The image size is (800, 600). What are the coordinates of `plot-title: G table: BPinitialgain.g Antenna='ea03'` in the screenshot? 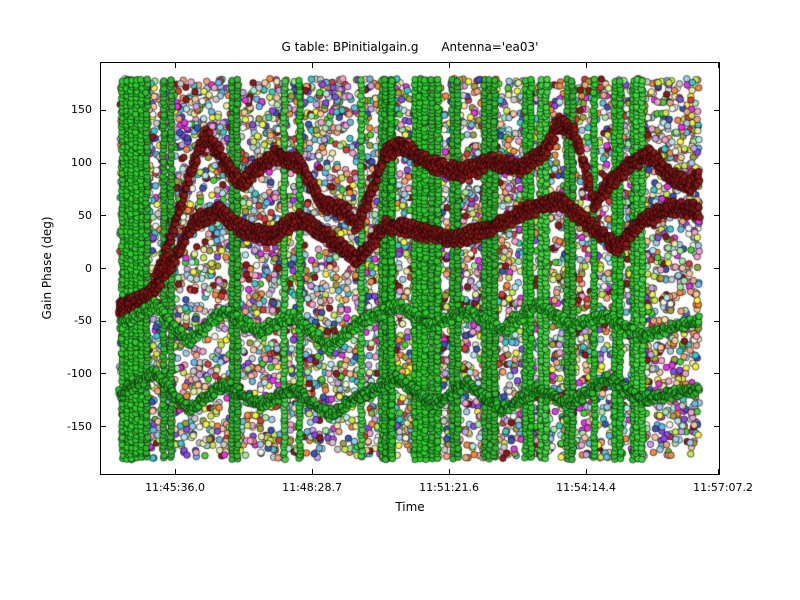 It's located at (410, 47).